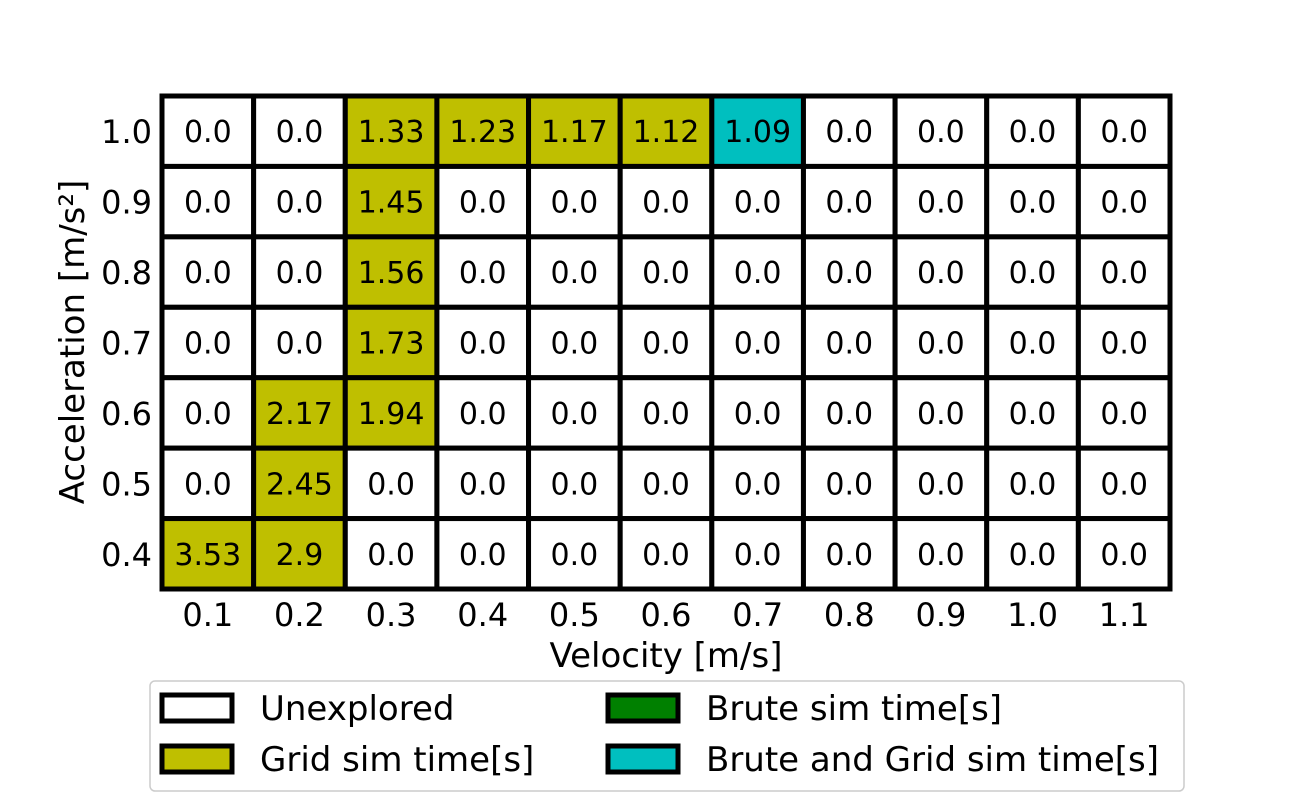 The image size is (1300, 800). Describe the element at coordinates (126, 203) in the screenshot. I see `y-tick-label: 0.9` at that location.